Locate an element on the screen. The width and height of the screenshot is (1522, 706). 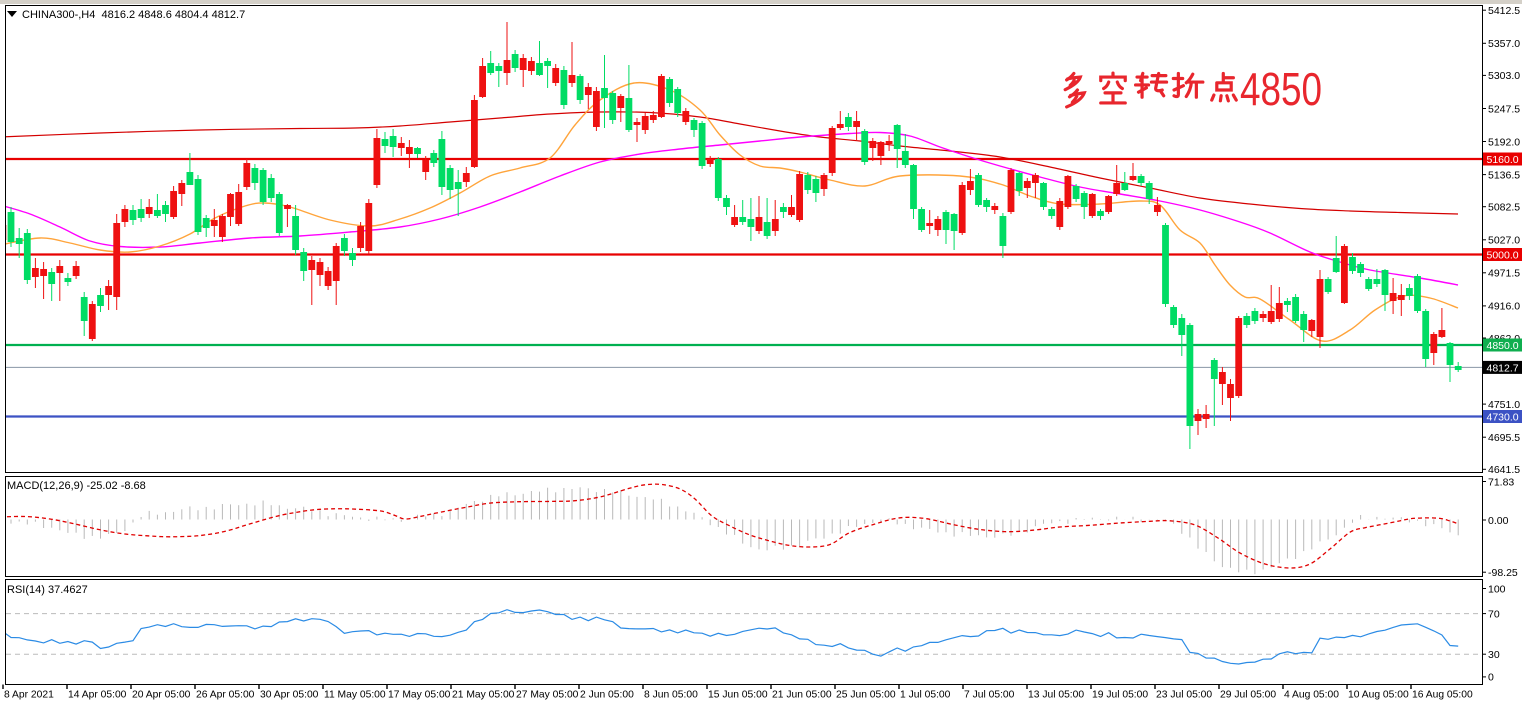
svg-text: 5247.5 is located at coordinates (1504, 109).